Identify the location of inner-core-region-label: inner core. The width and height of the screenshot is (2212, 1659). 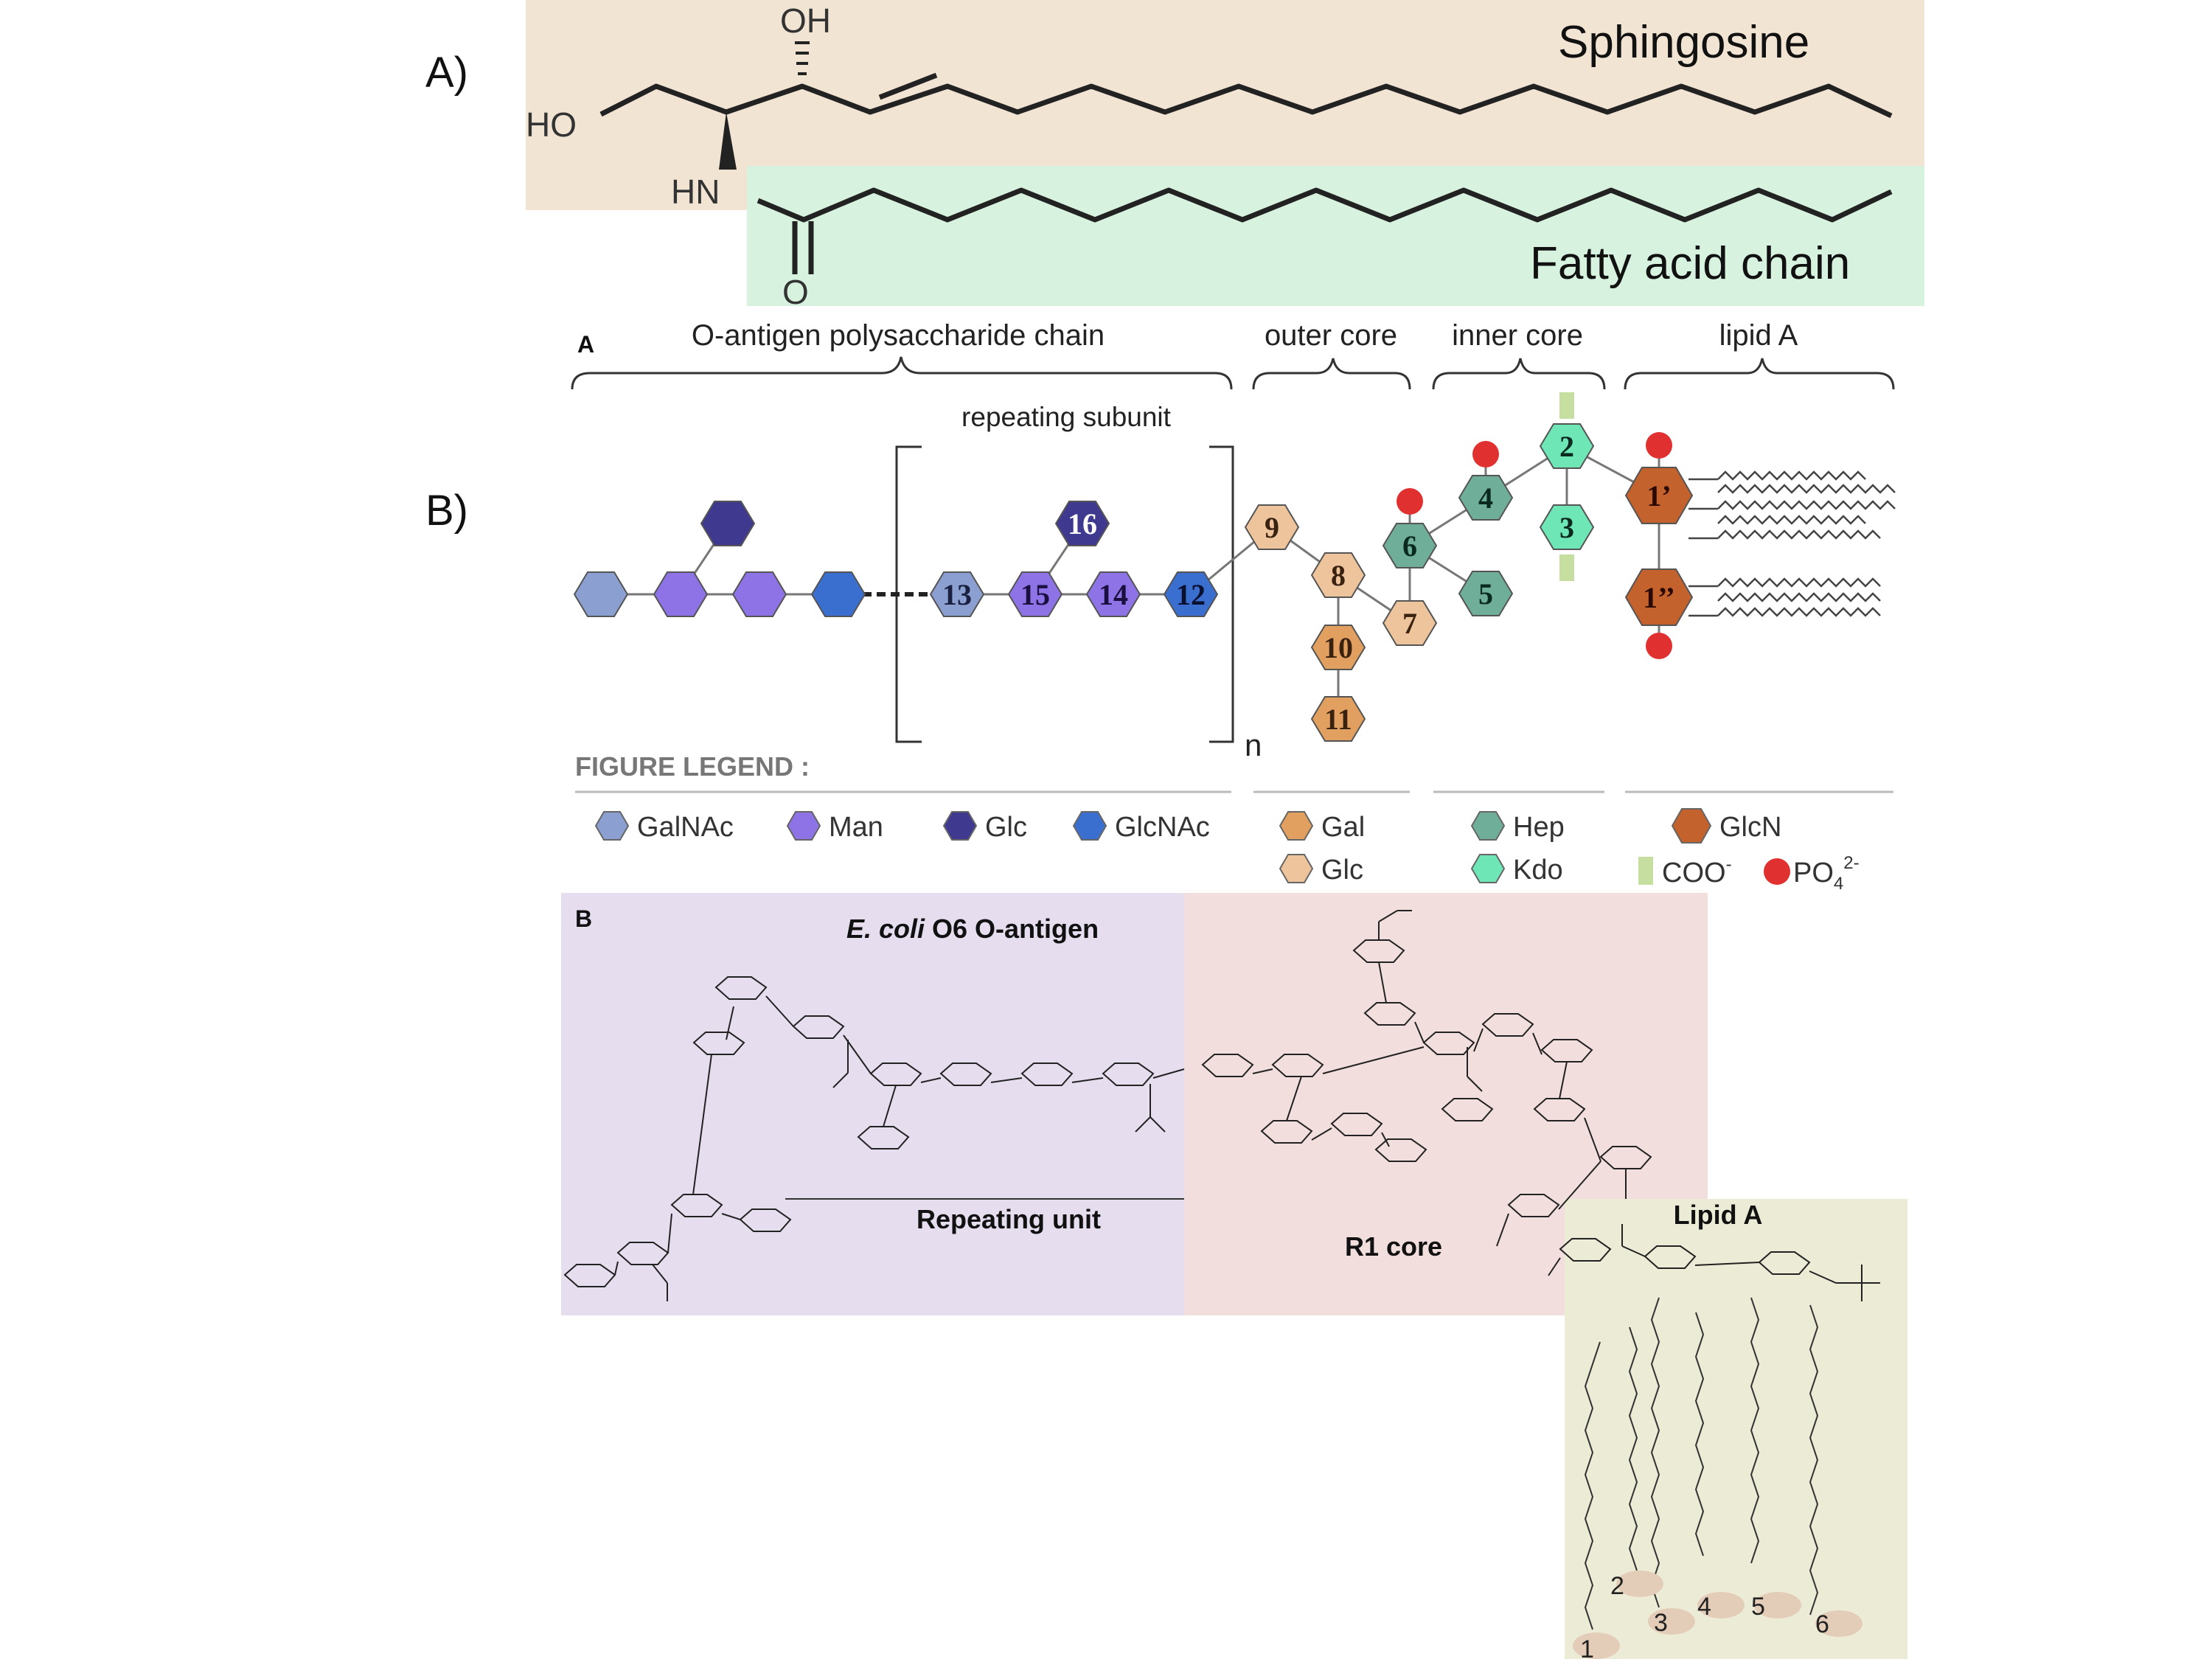
(1517, 335).